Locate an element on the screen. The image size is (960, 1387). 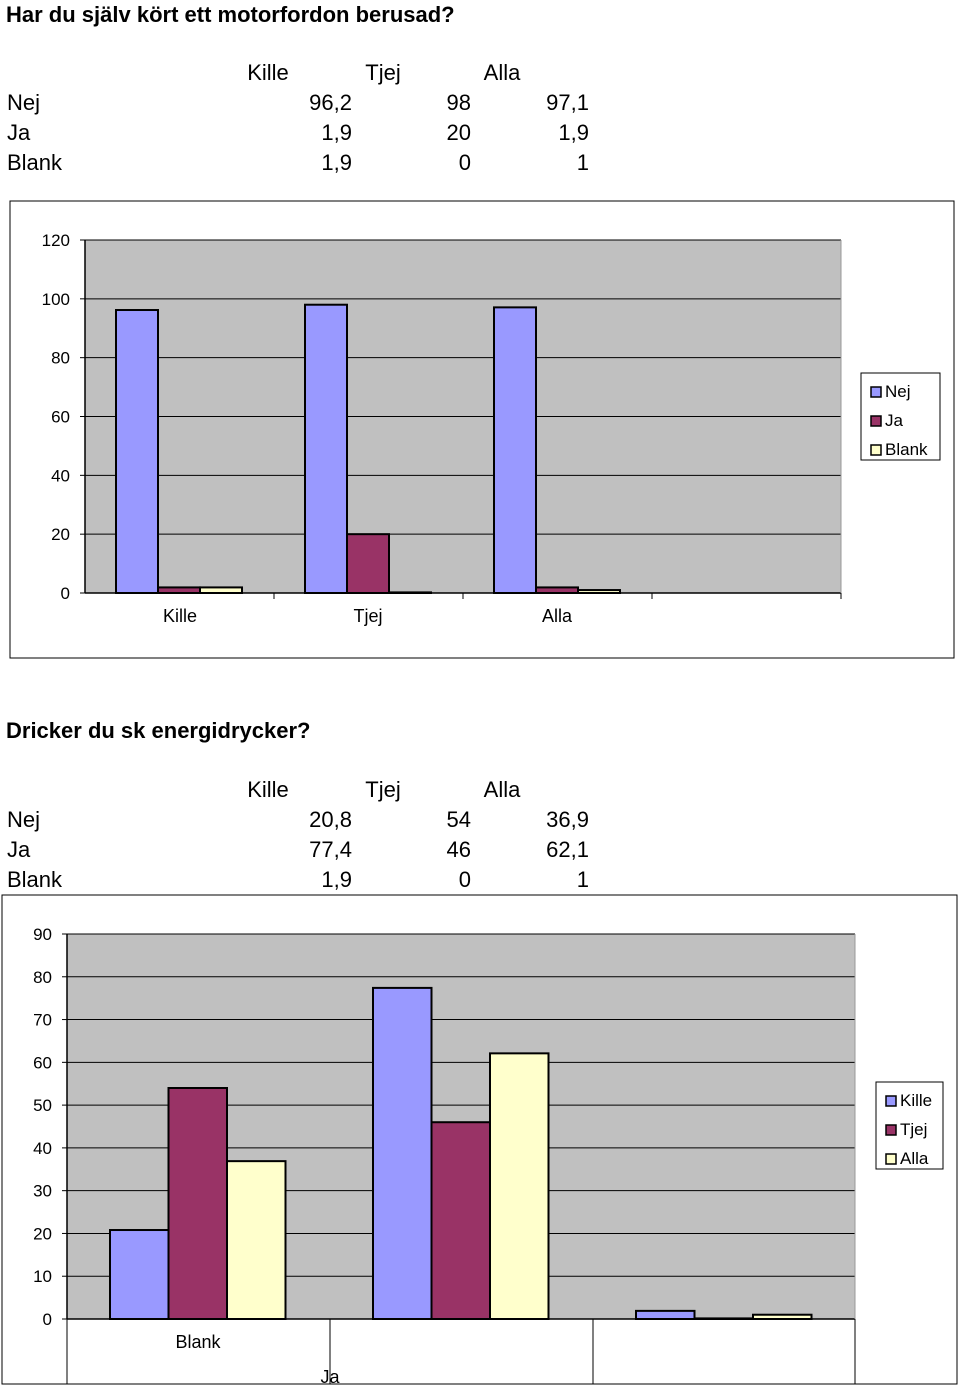
bar-alla-nej is located at coordinates (256, 1240).